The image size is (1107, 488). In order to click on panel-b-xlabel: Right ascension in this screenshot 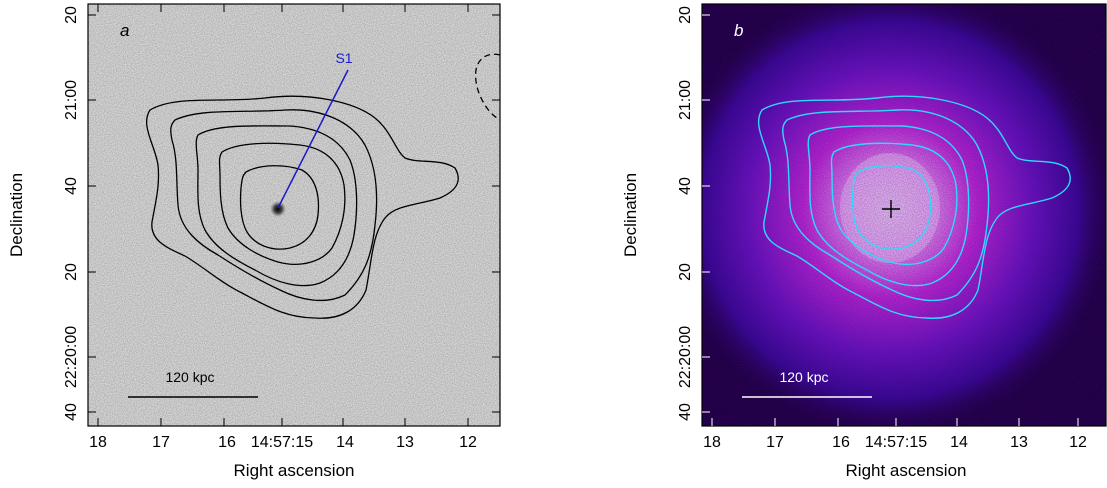, I will do `click(906, 470)`.